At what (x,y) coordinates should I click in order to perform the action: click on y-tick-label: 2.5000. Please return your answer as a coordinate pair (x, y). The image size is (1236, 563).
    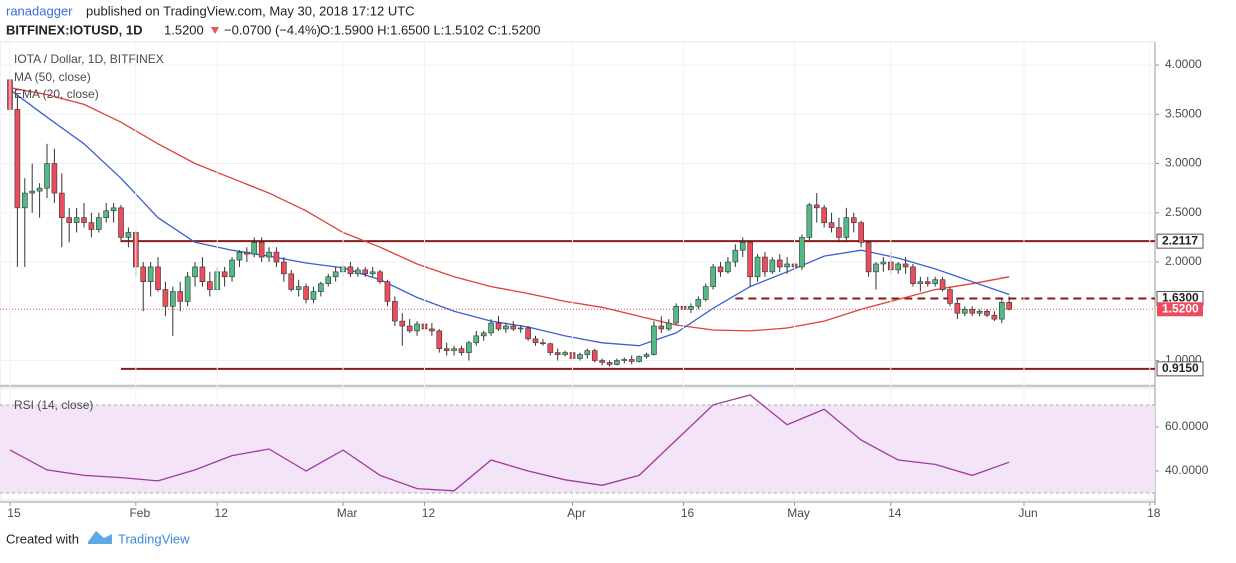
    Looking at the image, I should click on (1183, 212).